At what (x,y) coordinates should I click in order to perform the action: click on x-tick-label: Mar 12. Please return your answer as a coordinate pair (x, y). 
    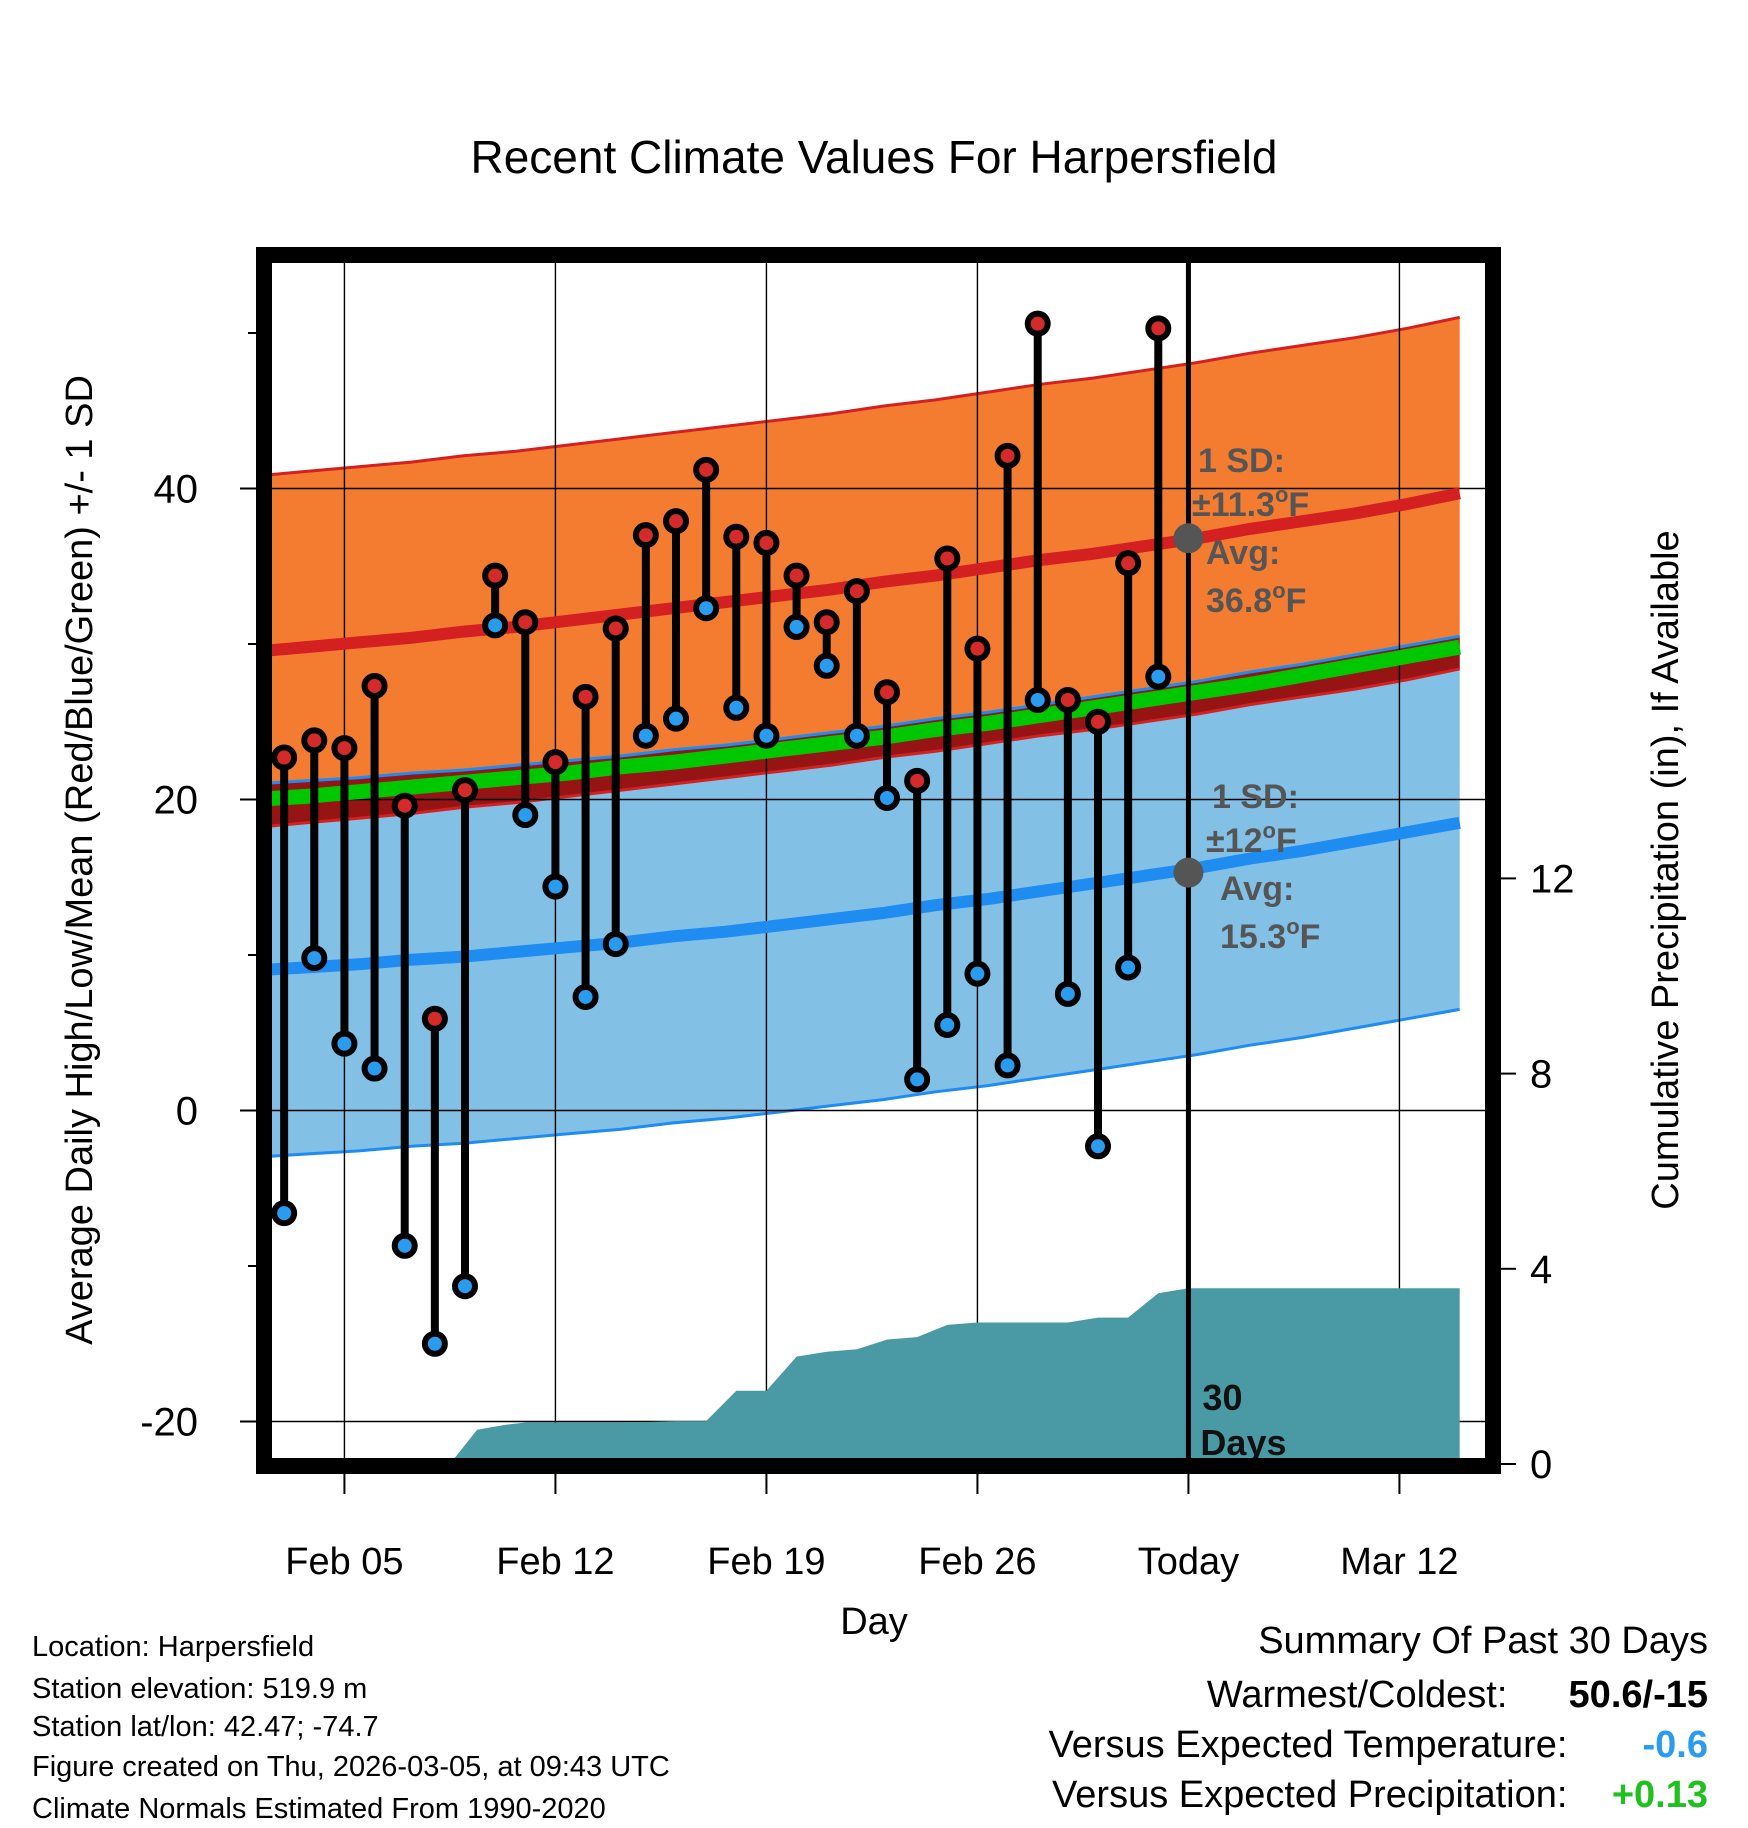
    Looking at the image, I should click on (1399, 1562).